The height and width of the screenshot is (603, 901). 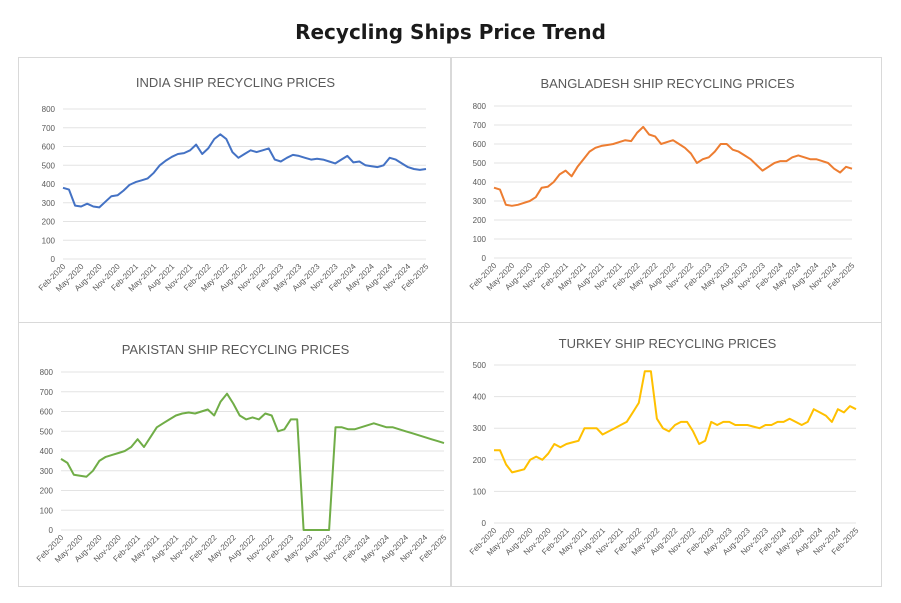 I want to click on bangladesh-y-tick-label: 100, so click(x=480, y=239).